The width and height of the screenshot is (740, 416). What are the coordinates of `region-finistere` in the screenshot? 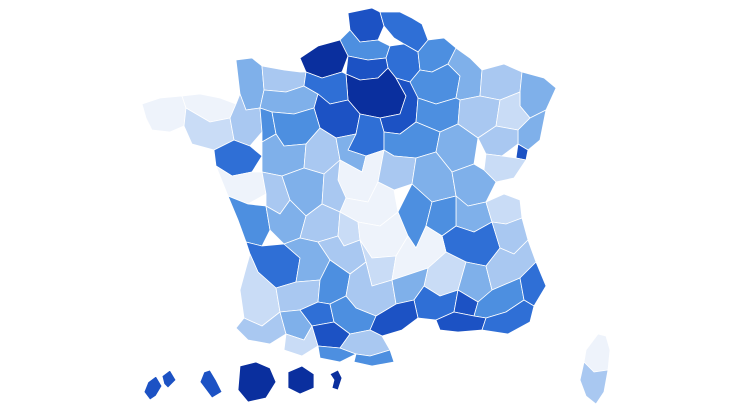 It's located at (164, 114).